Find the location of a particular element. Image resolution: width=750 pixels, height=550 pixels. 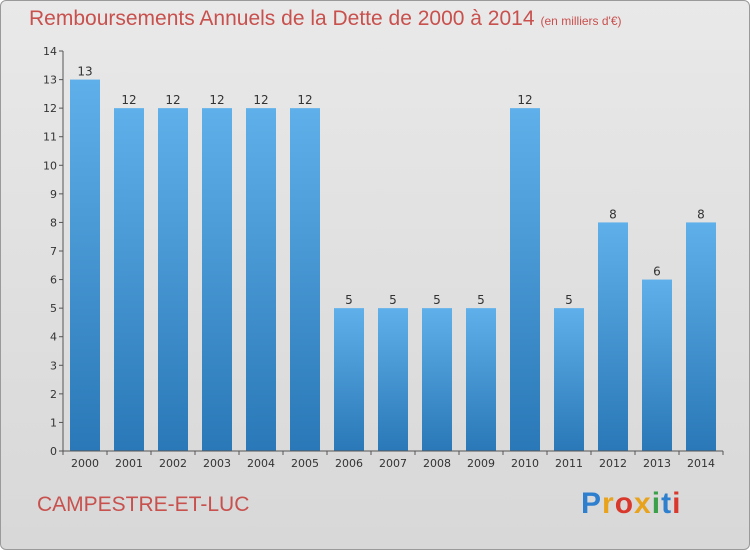

x-tick-label-2002: 2002 is located at coordinates (173, 463).